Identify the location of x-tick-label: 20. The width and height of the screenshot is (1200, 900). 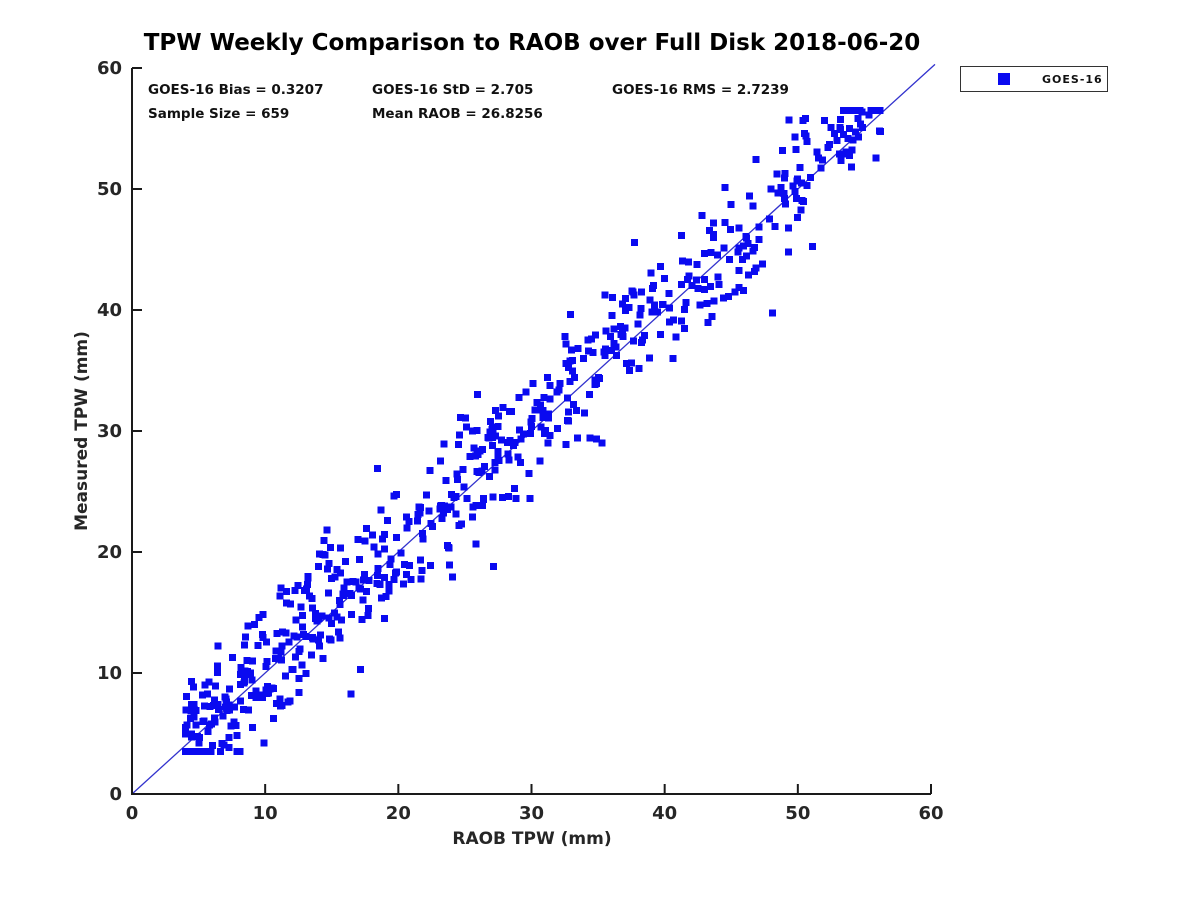
(398, 813).